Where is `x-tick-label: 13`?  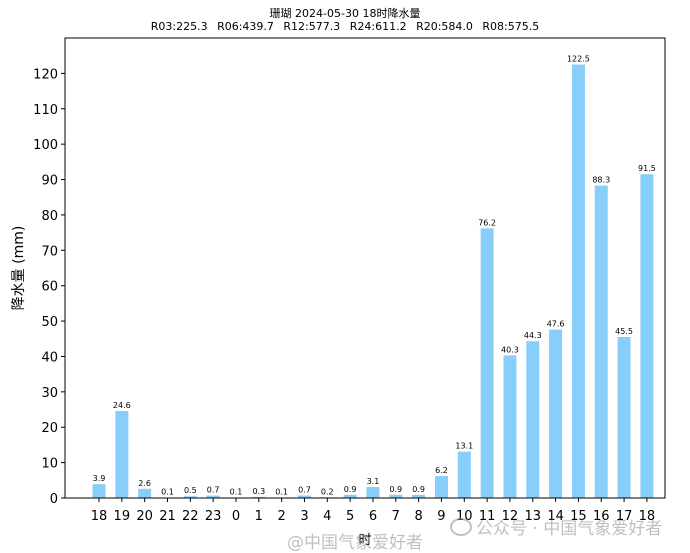 x-tick-label: 13 is located at coordinates (532, 516).